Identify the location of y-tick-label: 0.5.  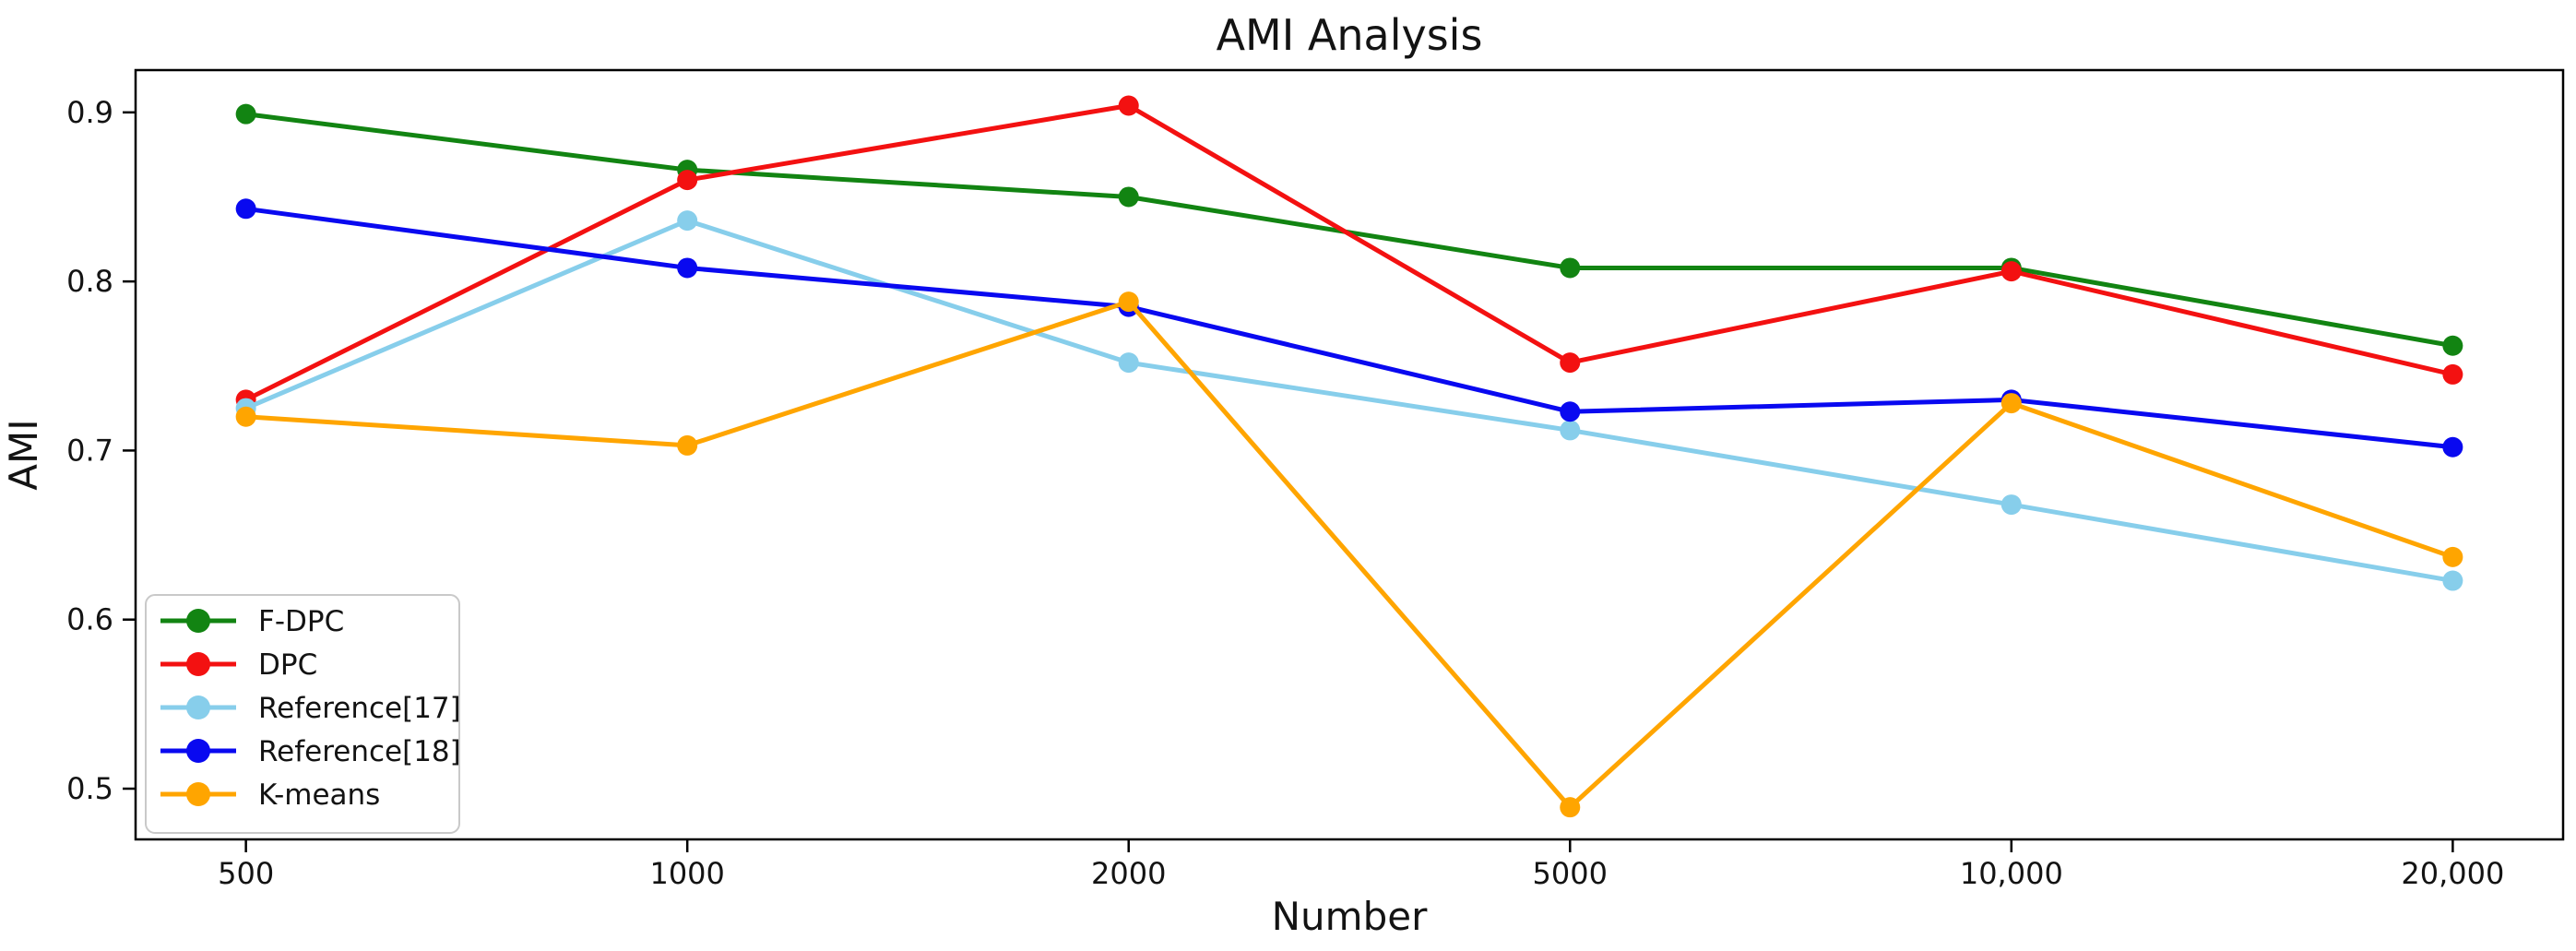
(89, 788).